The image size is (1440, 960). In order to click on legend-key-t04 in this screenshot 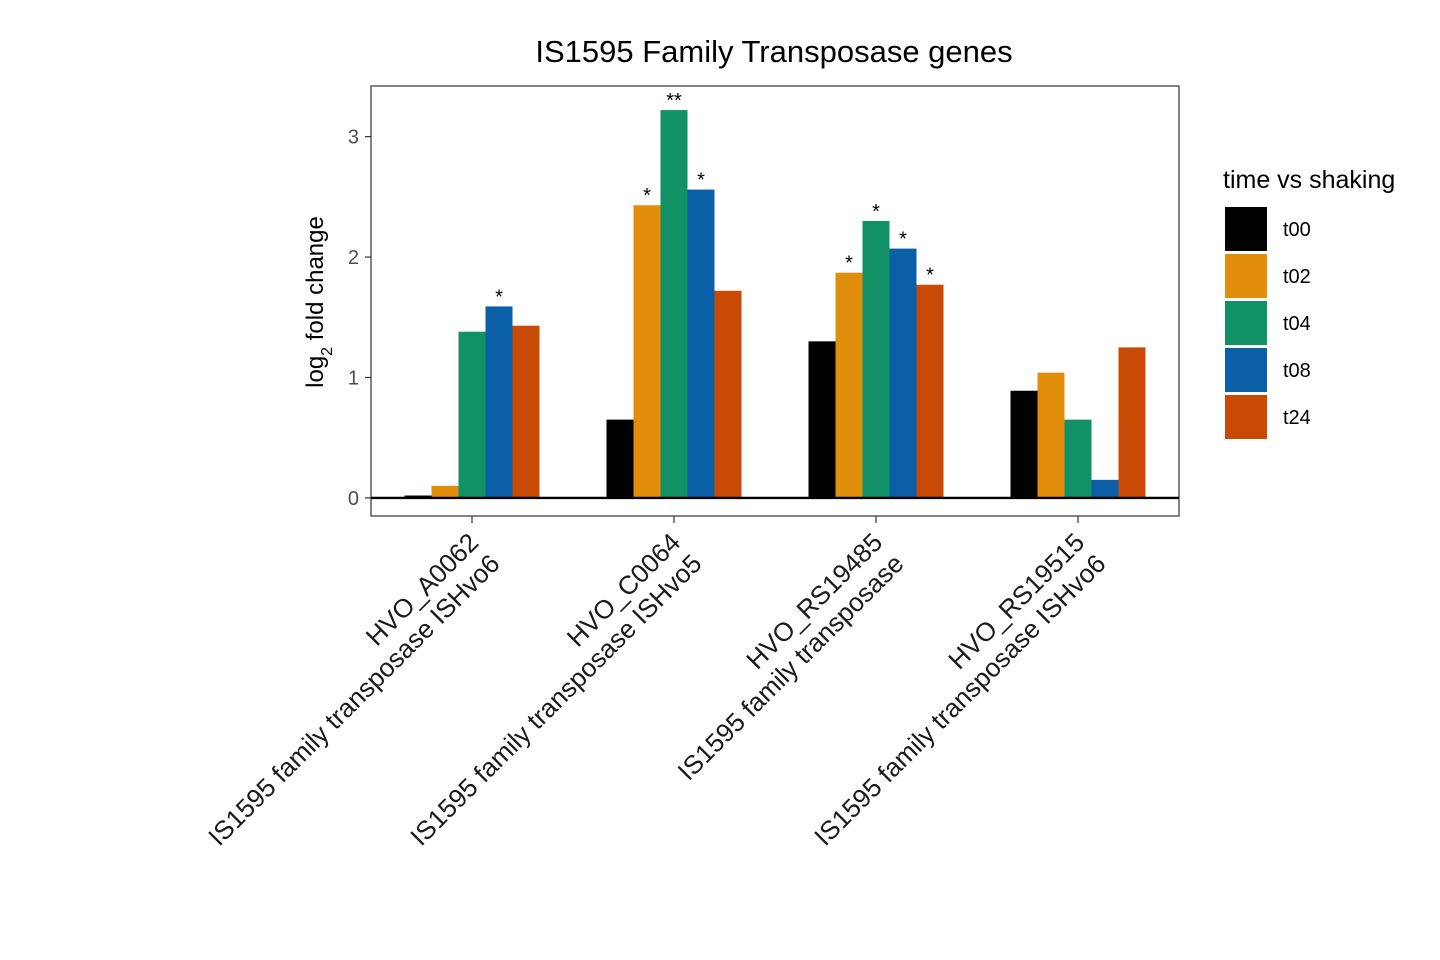, I will do `click(1246, 323)`.